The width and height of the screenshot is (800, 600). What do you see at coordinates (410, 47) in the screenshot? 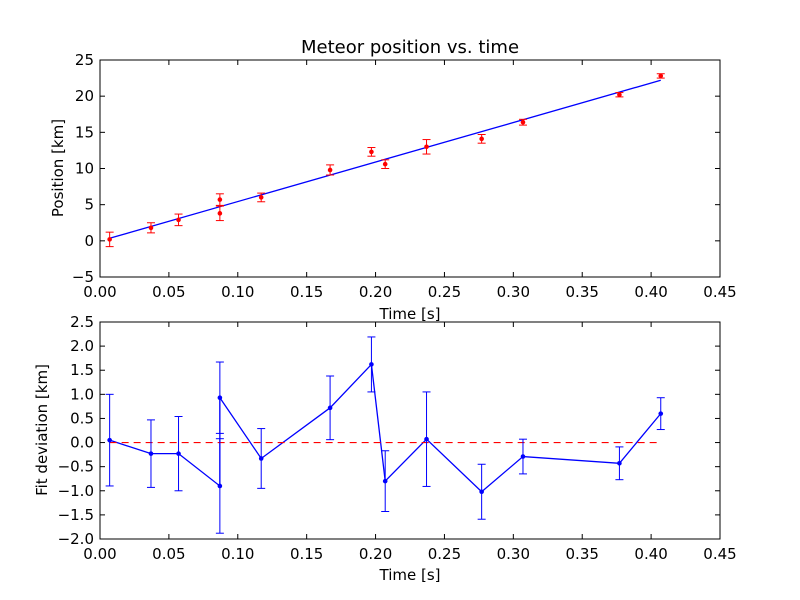
I see `top-title: Meteor position vs. time` at bounding box center [410, 47].